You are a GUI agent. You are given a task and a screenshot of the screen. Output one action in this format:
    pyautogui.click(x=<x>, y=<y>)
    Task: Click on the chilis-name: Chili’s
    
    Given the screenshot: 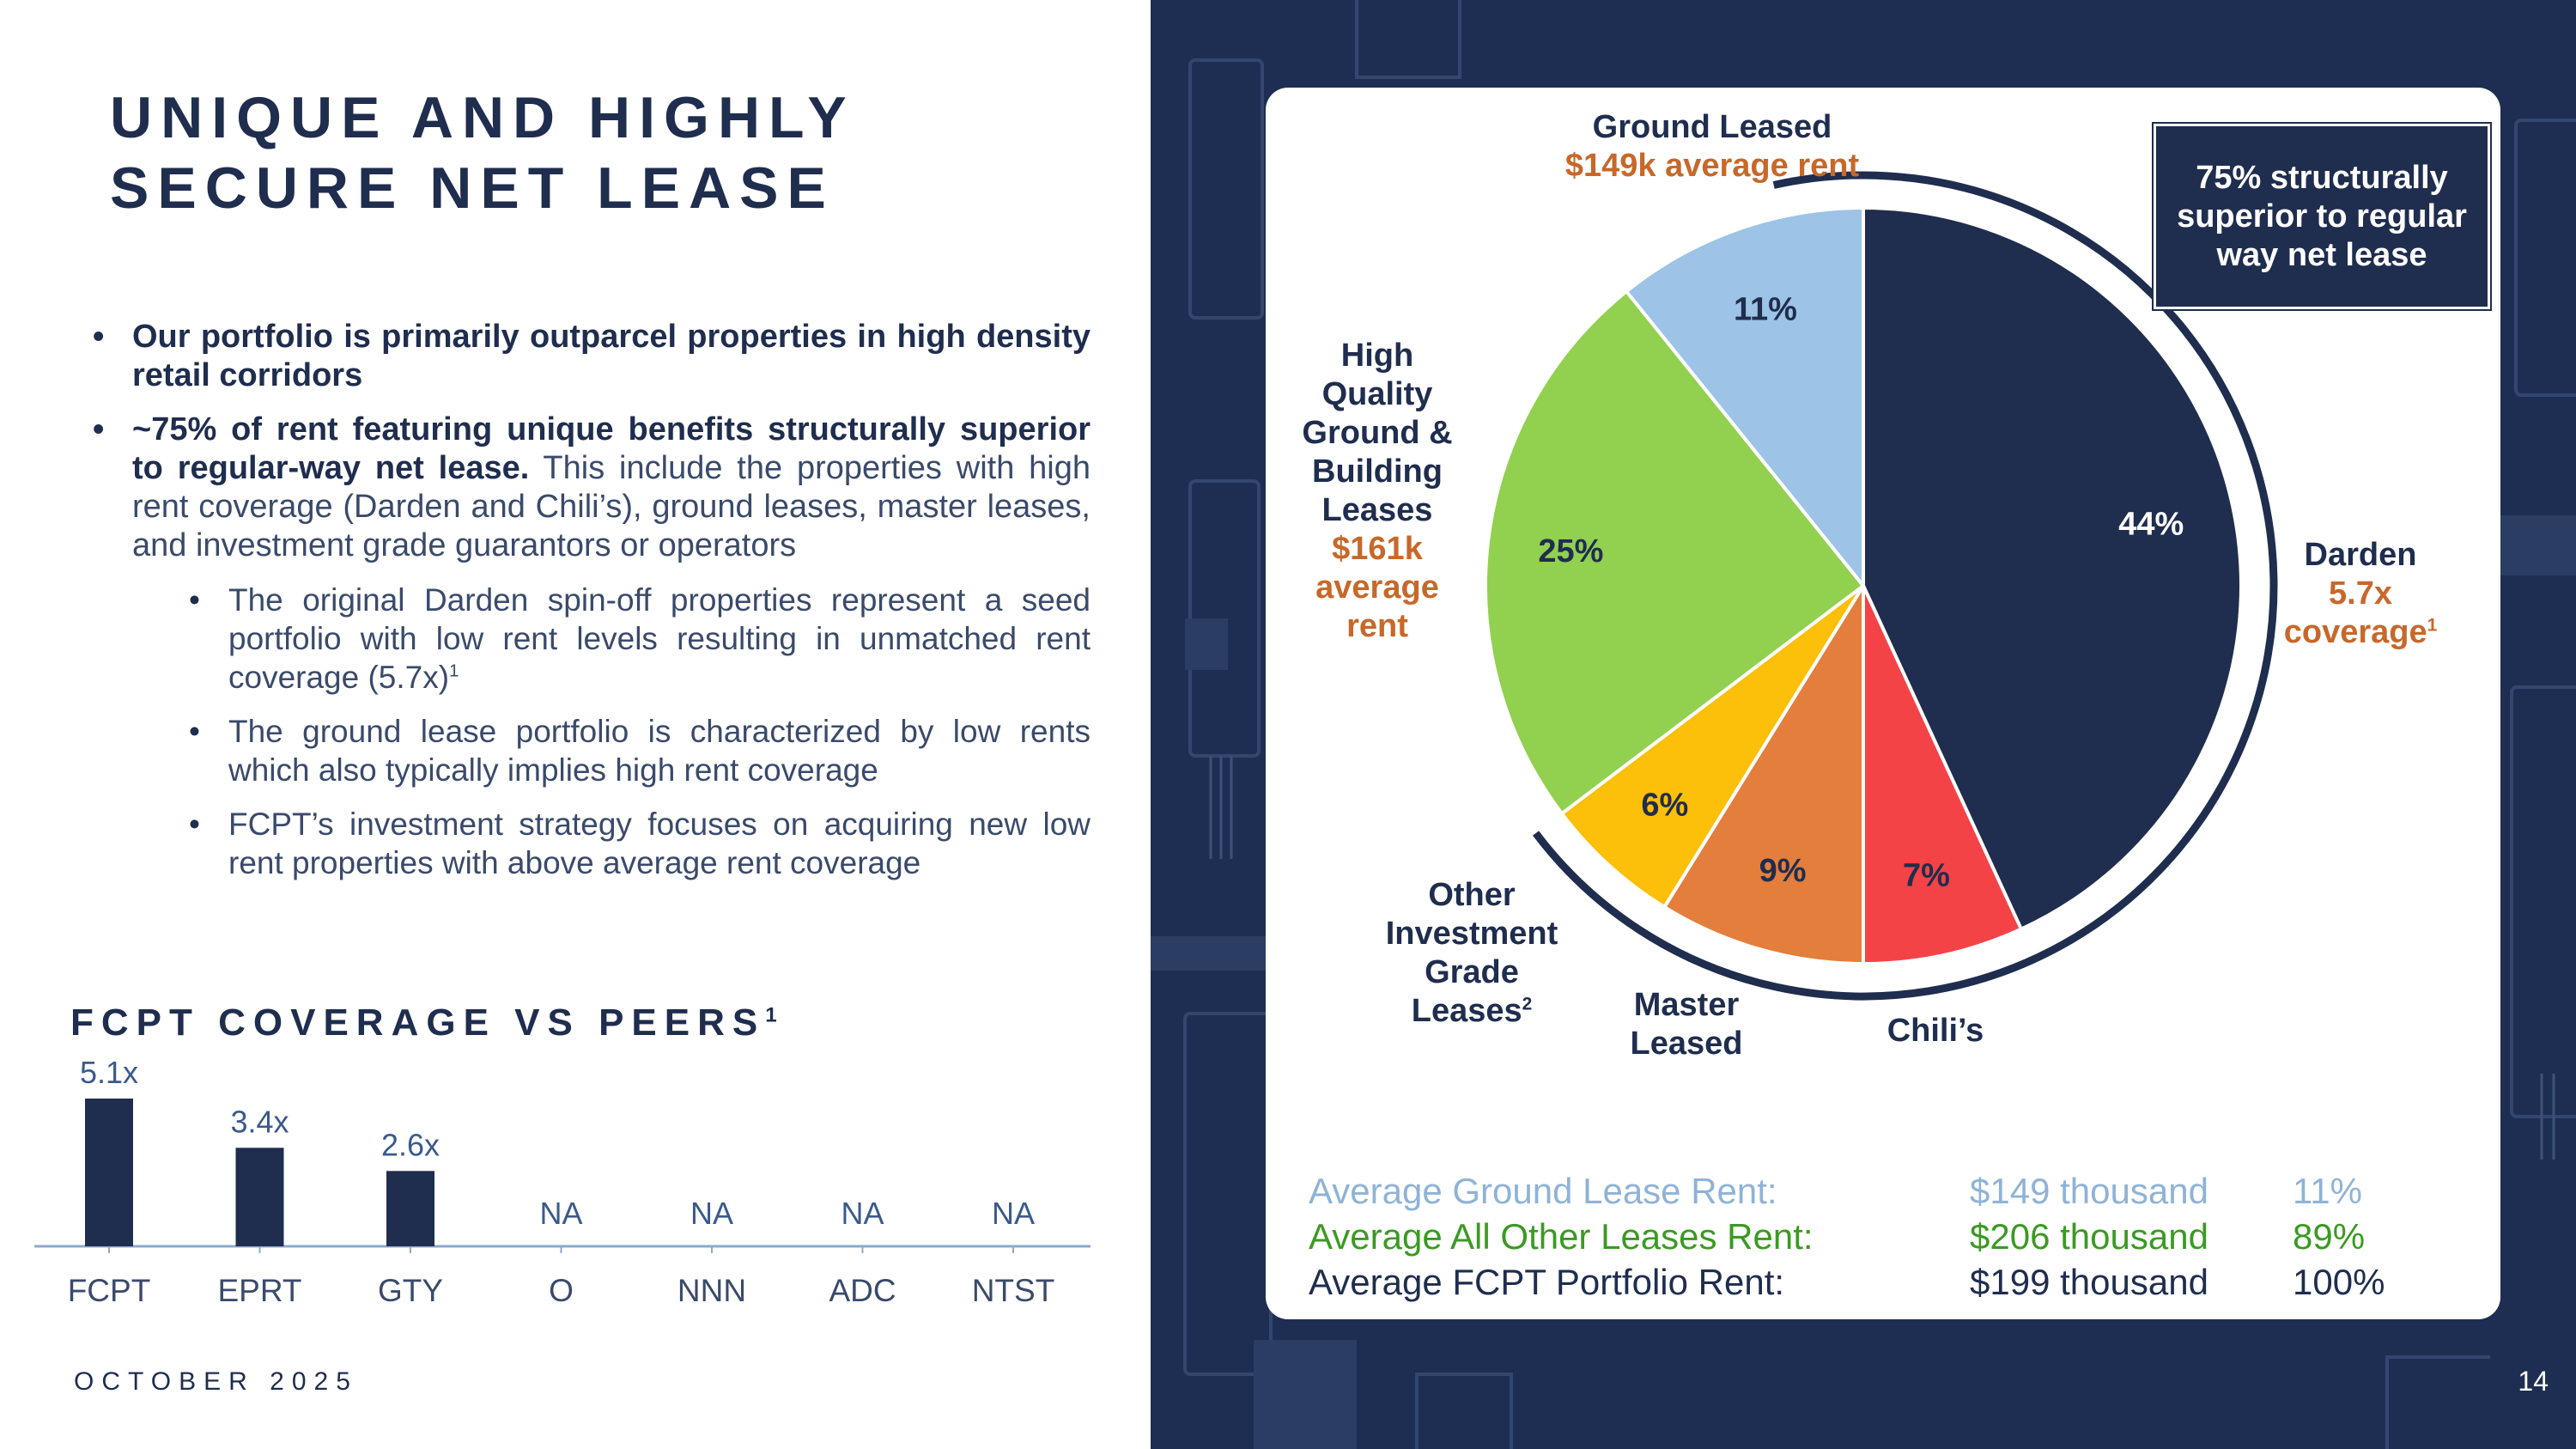 What is the action you would take?
    pyautogui.click(x=1935, y=1031)
    